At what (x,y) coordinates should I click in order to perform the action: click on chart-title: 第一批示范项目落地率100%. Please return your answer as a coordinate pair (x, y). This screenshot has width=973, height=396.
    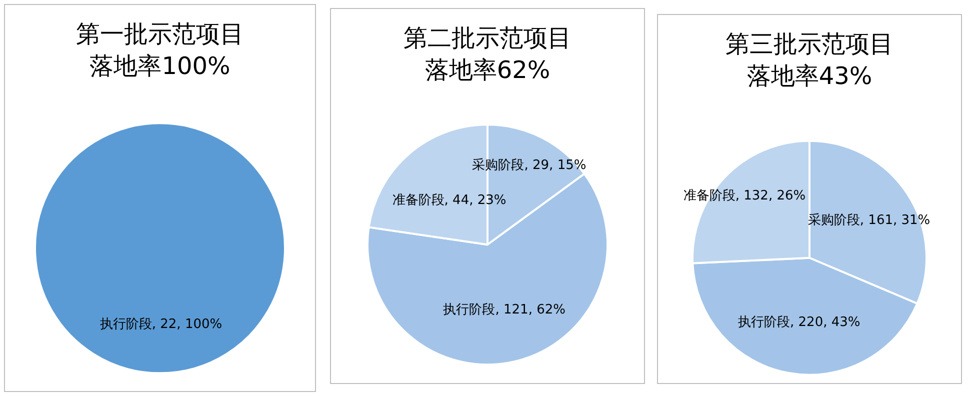
    Looking at the image, I should click on (160, 50).